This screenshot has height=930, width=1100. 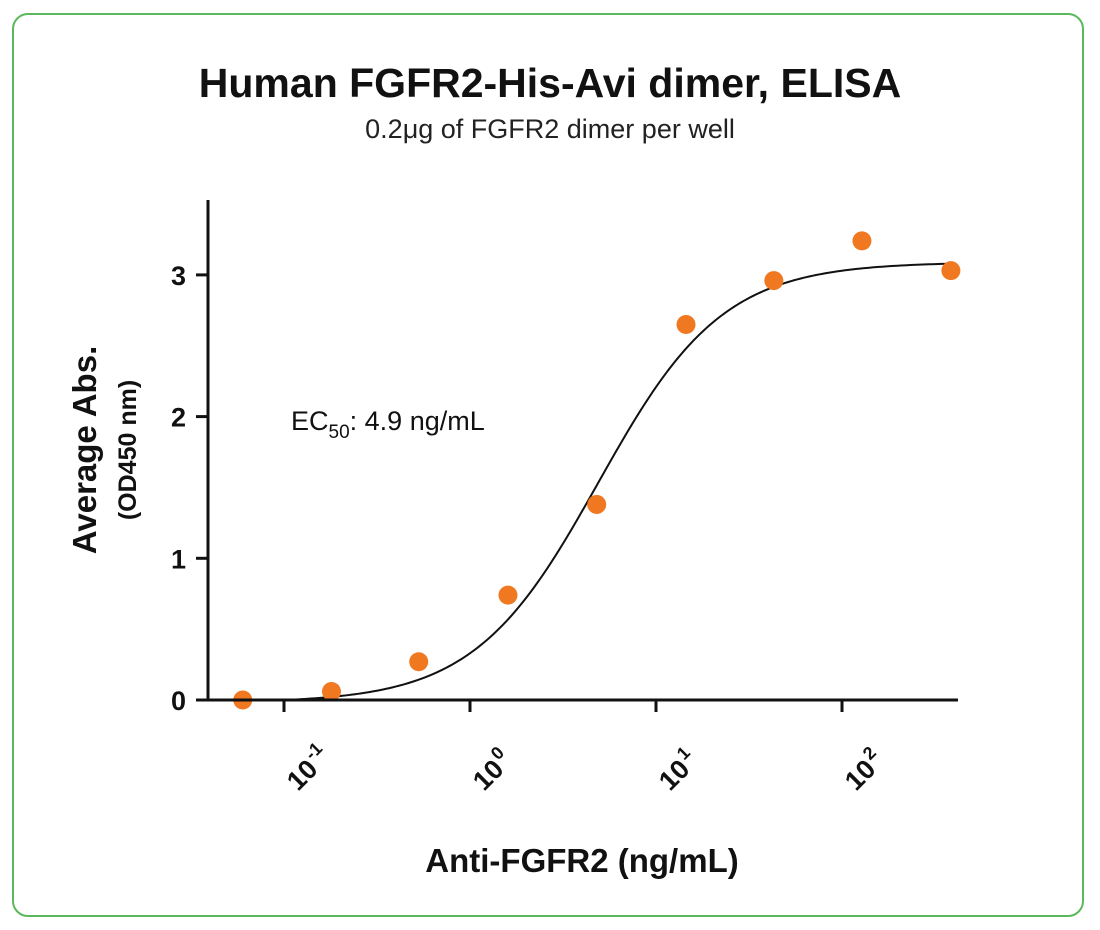 I want to click on y-tick-label: 0, so click(x=178, y=701).